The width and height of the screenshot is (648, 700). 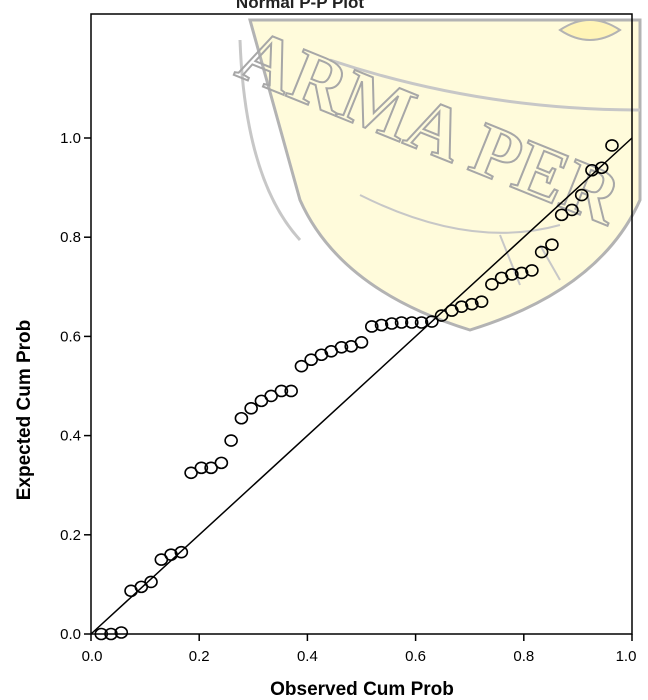 What do you see at coordinates (75, 386) in the screenshot?
I see `y-axis-ticks: 0.0 0.2 0.4 0.6 0.8 1.0` at bounding box center [75, 386].